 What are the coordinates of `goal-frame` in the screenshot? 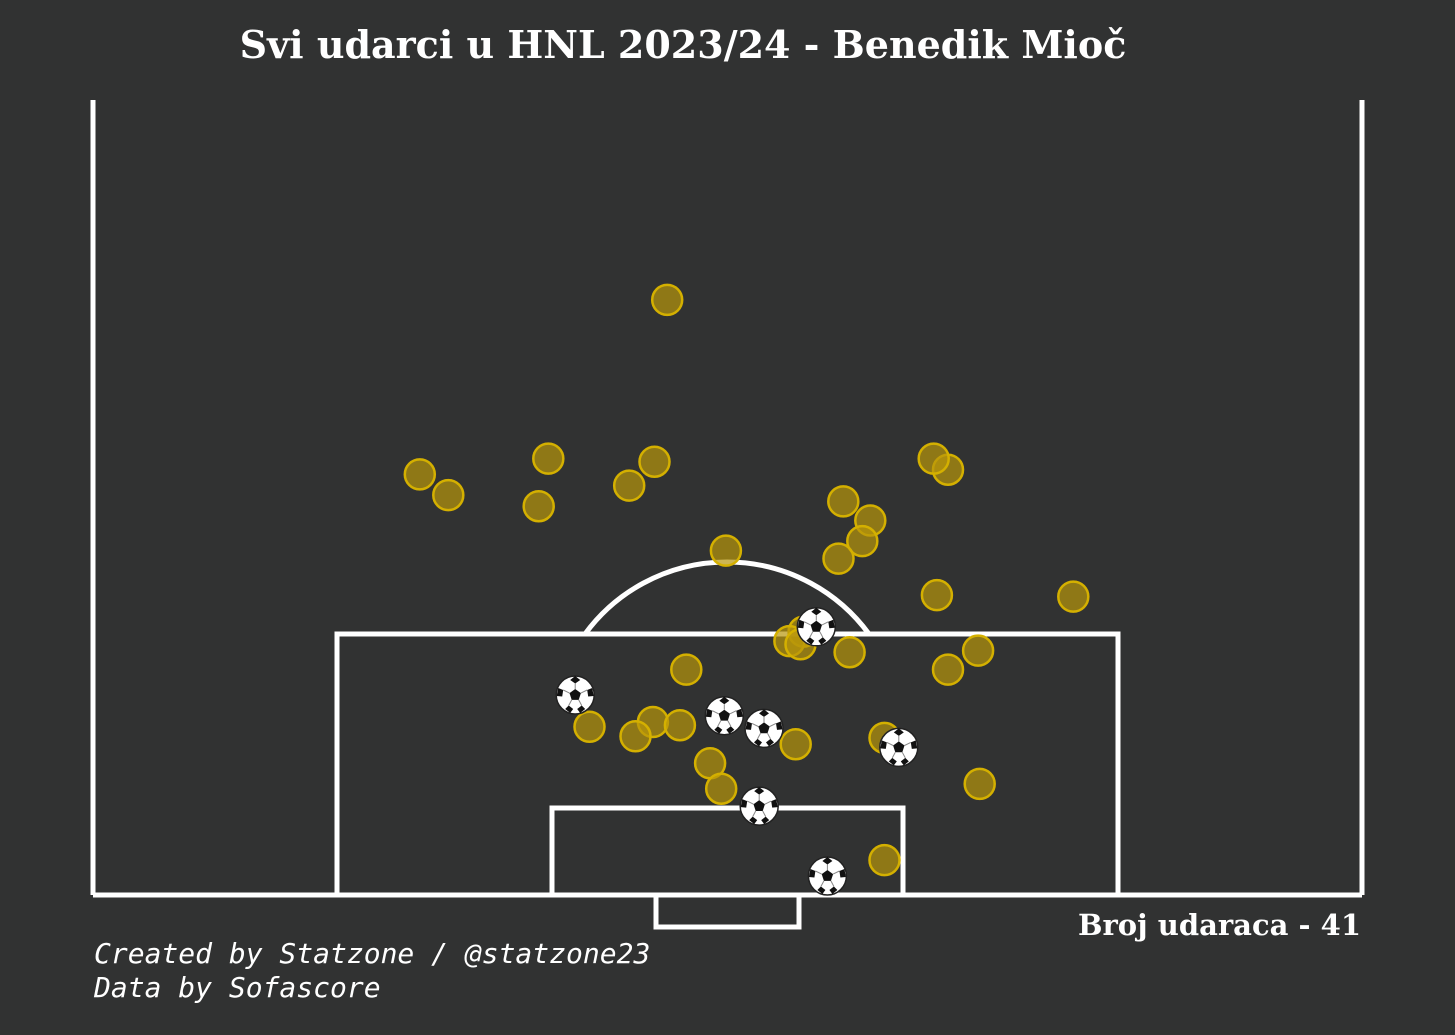 It's located at (727, 911).